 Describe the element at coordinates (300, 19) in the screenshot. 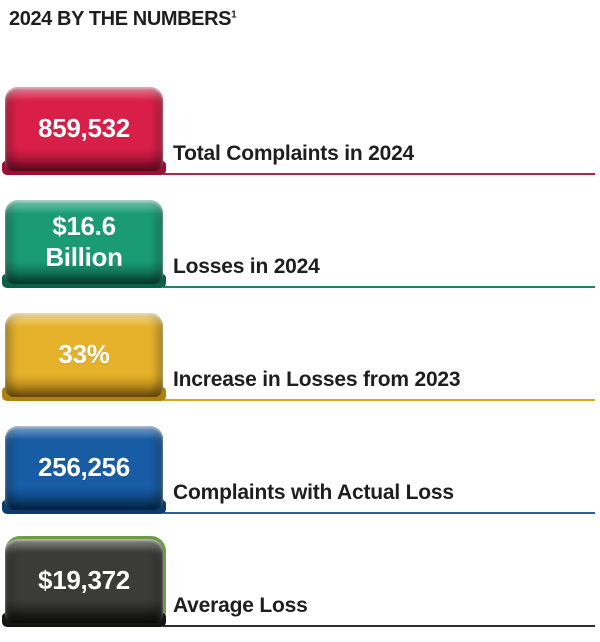

I see `page-title: 2024 BY THE NUMBERS1` at that location.